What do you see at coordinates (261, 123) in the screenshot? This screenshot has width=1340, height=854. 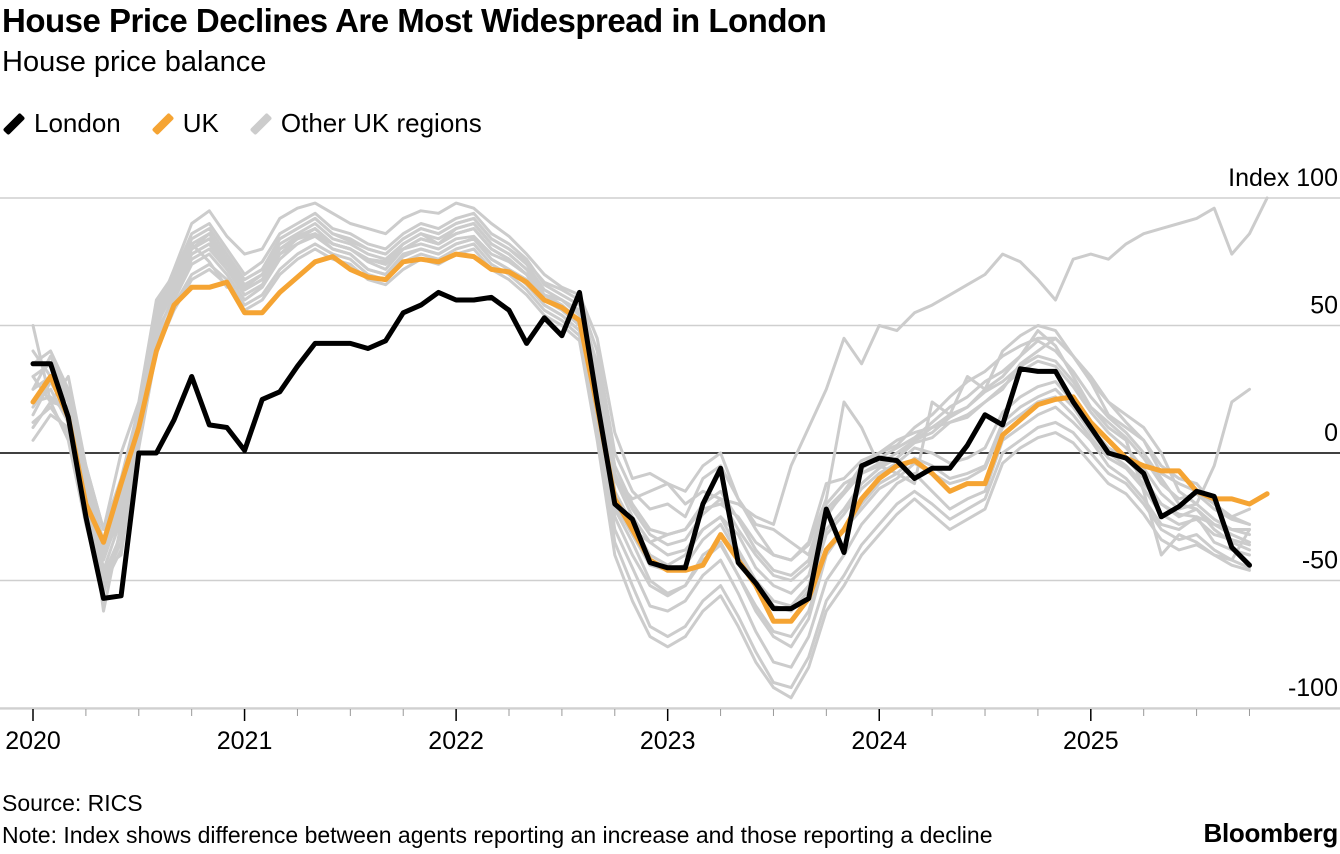 I see `legend-swatch-other-regions` at bounding box center [261, 123].